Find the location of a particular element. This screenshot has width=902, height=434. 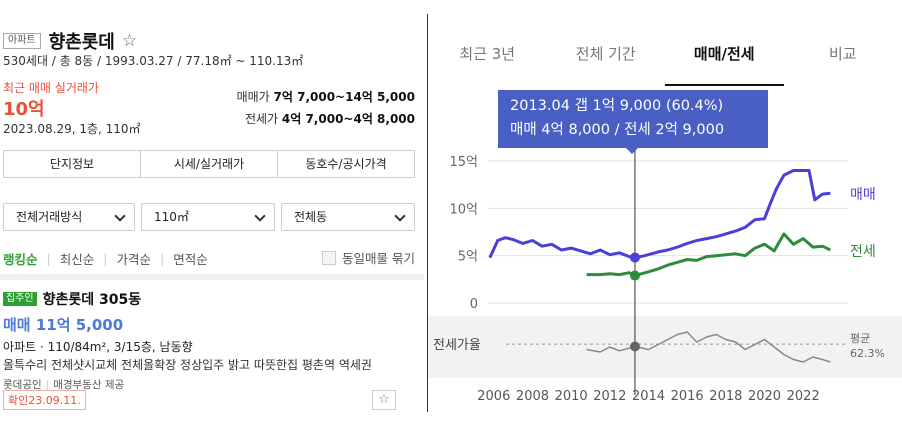

x-tick-label: 2020 is located at coordinates (764, 396).